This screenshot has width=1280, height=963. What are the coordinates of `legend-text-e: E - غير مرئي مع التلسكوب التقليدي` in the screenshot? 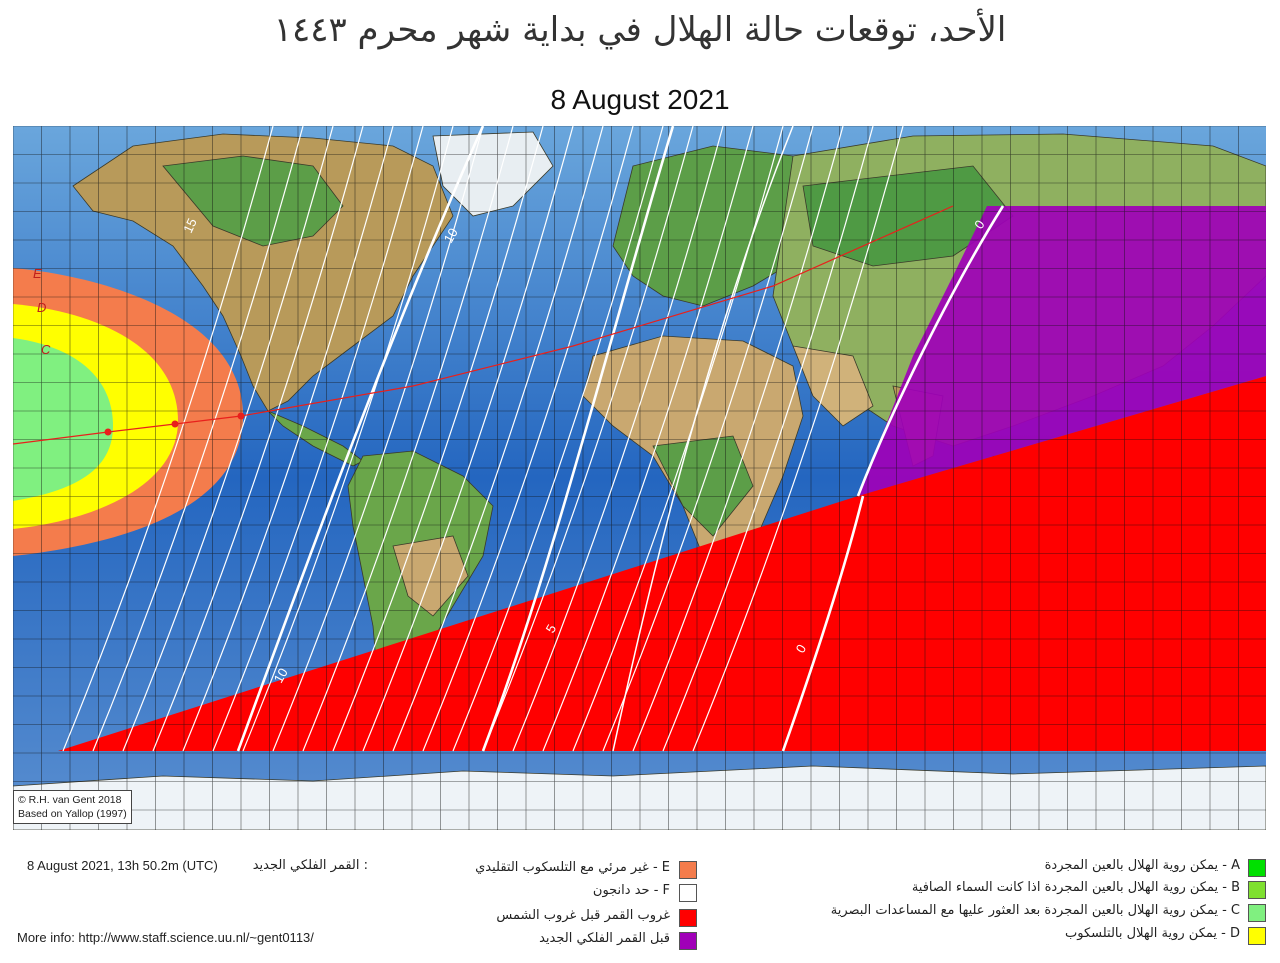 It's located at (572, 867).